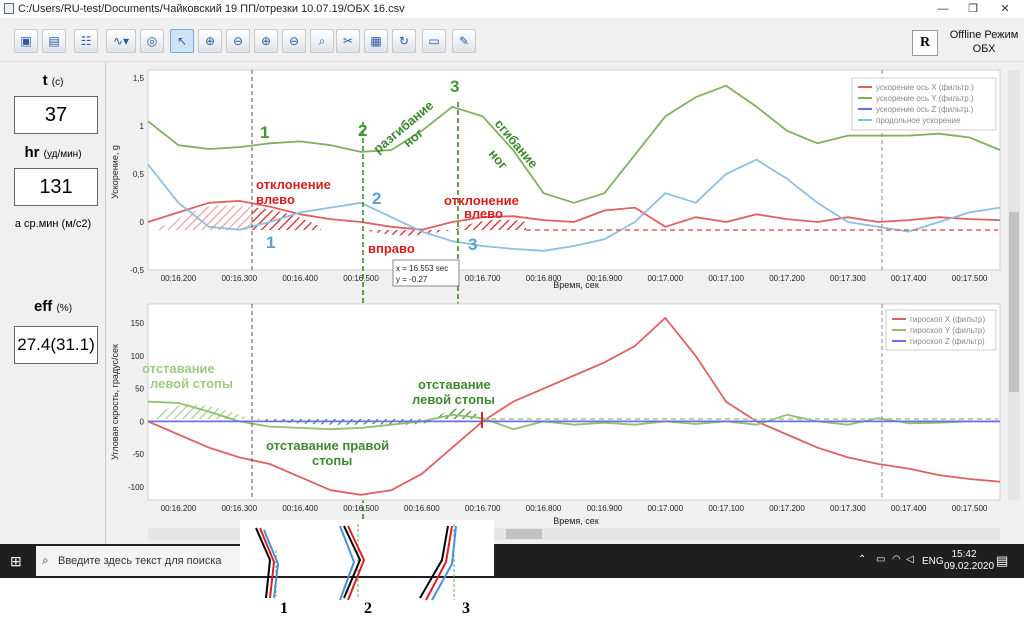 The width and height of the screenshot is (1024, 626). What do you see at coordinates (973, 9) in the screenshot?
I see `maximize-button: ❐` at bounding box center [973, 9].